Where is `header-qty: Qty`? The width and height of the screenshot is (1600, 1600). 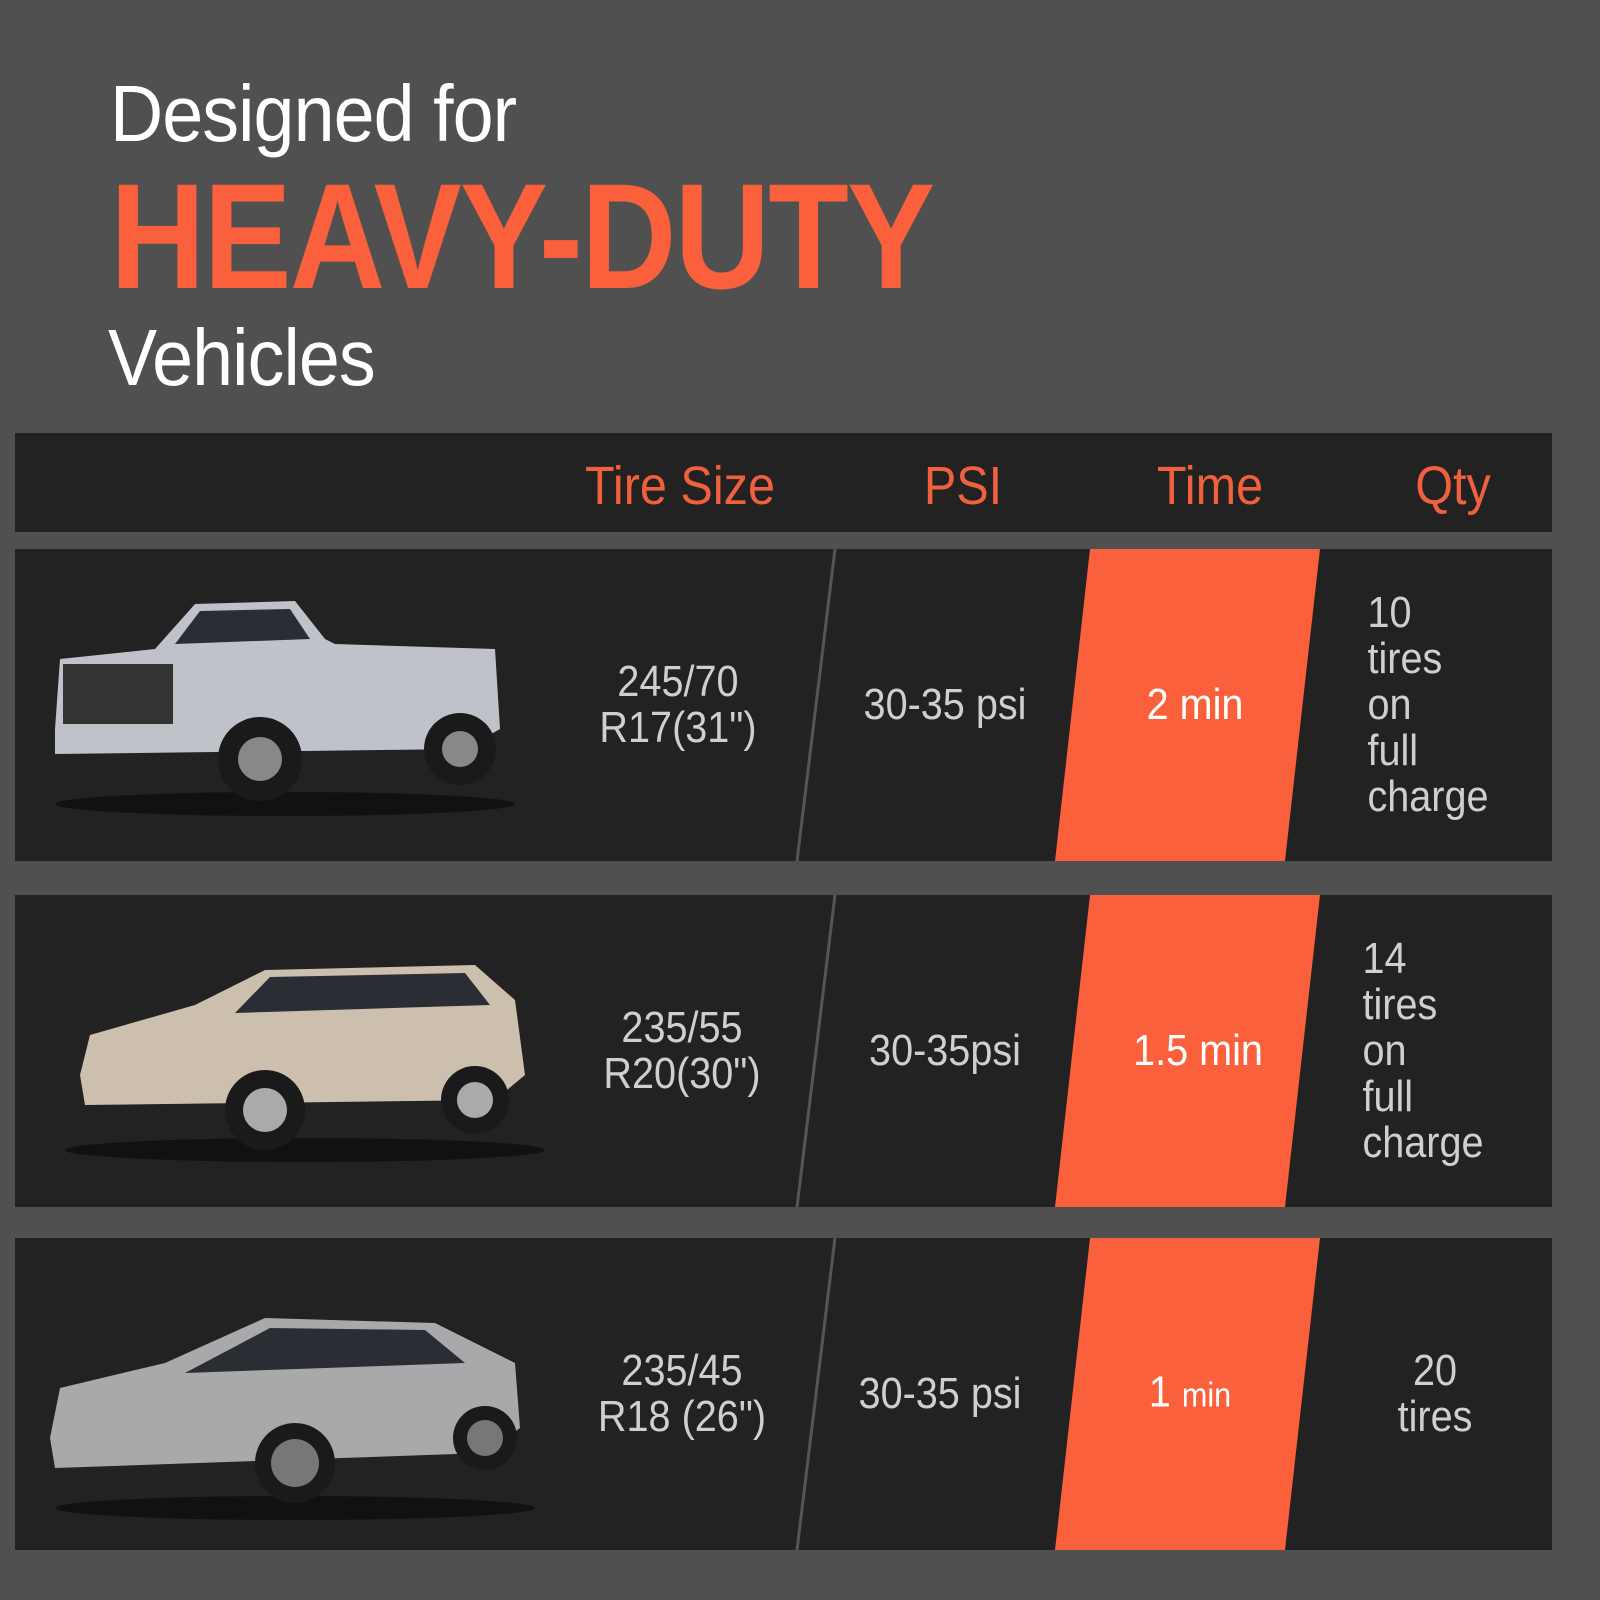
header-qty: Qty is located at coordinates (1453, 486).